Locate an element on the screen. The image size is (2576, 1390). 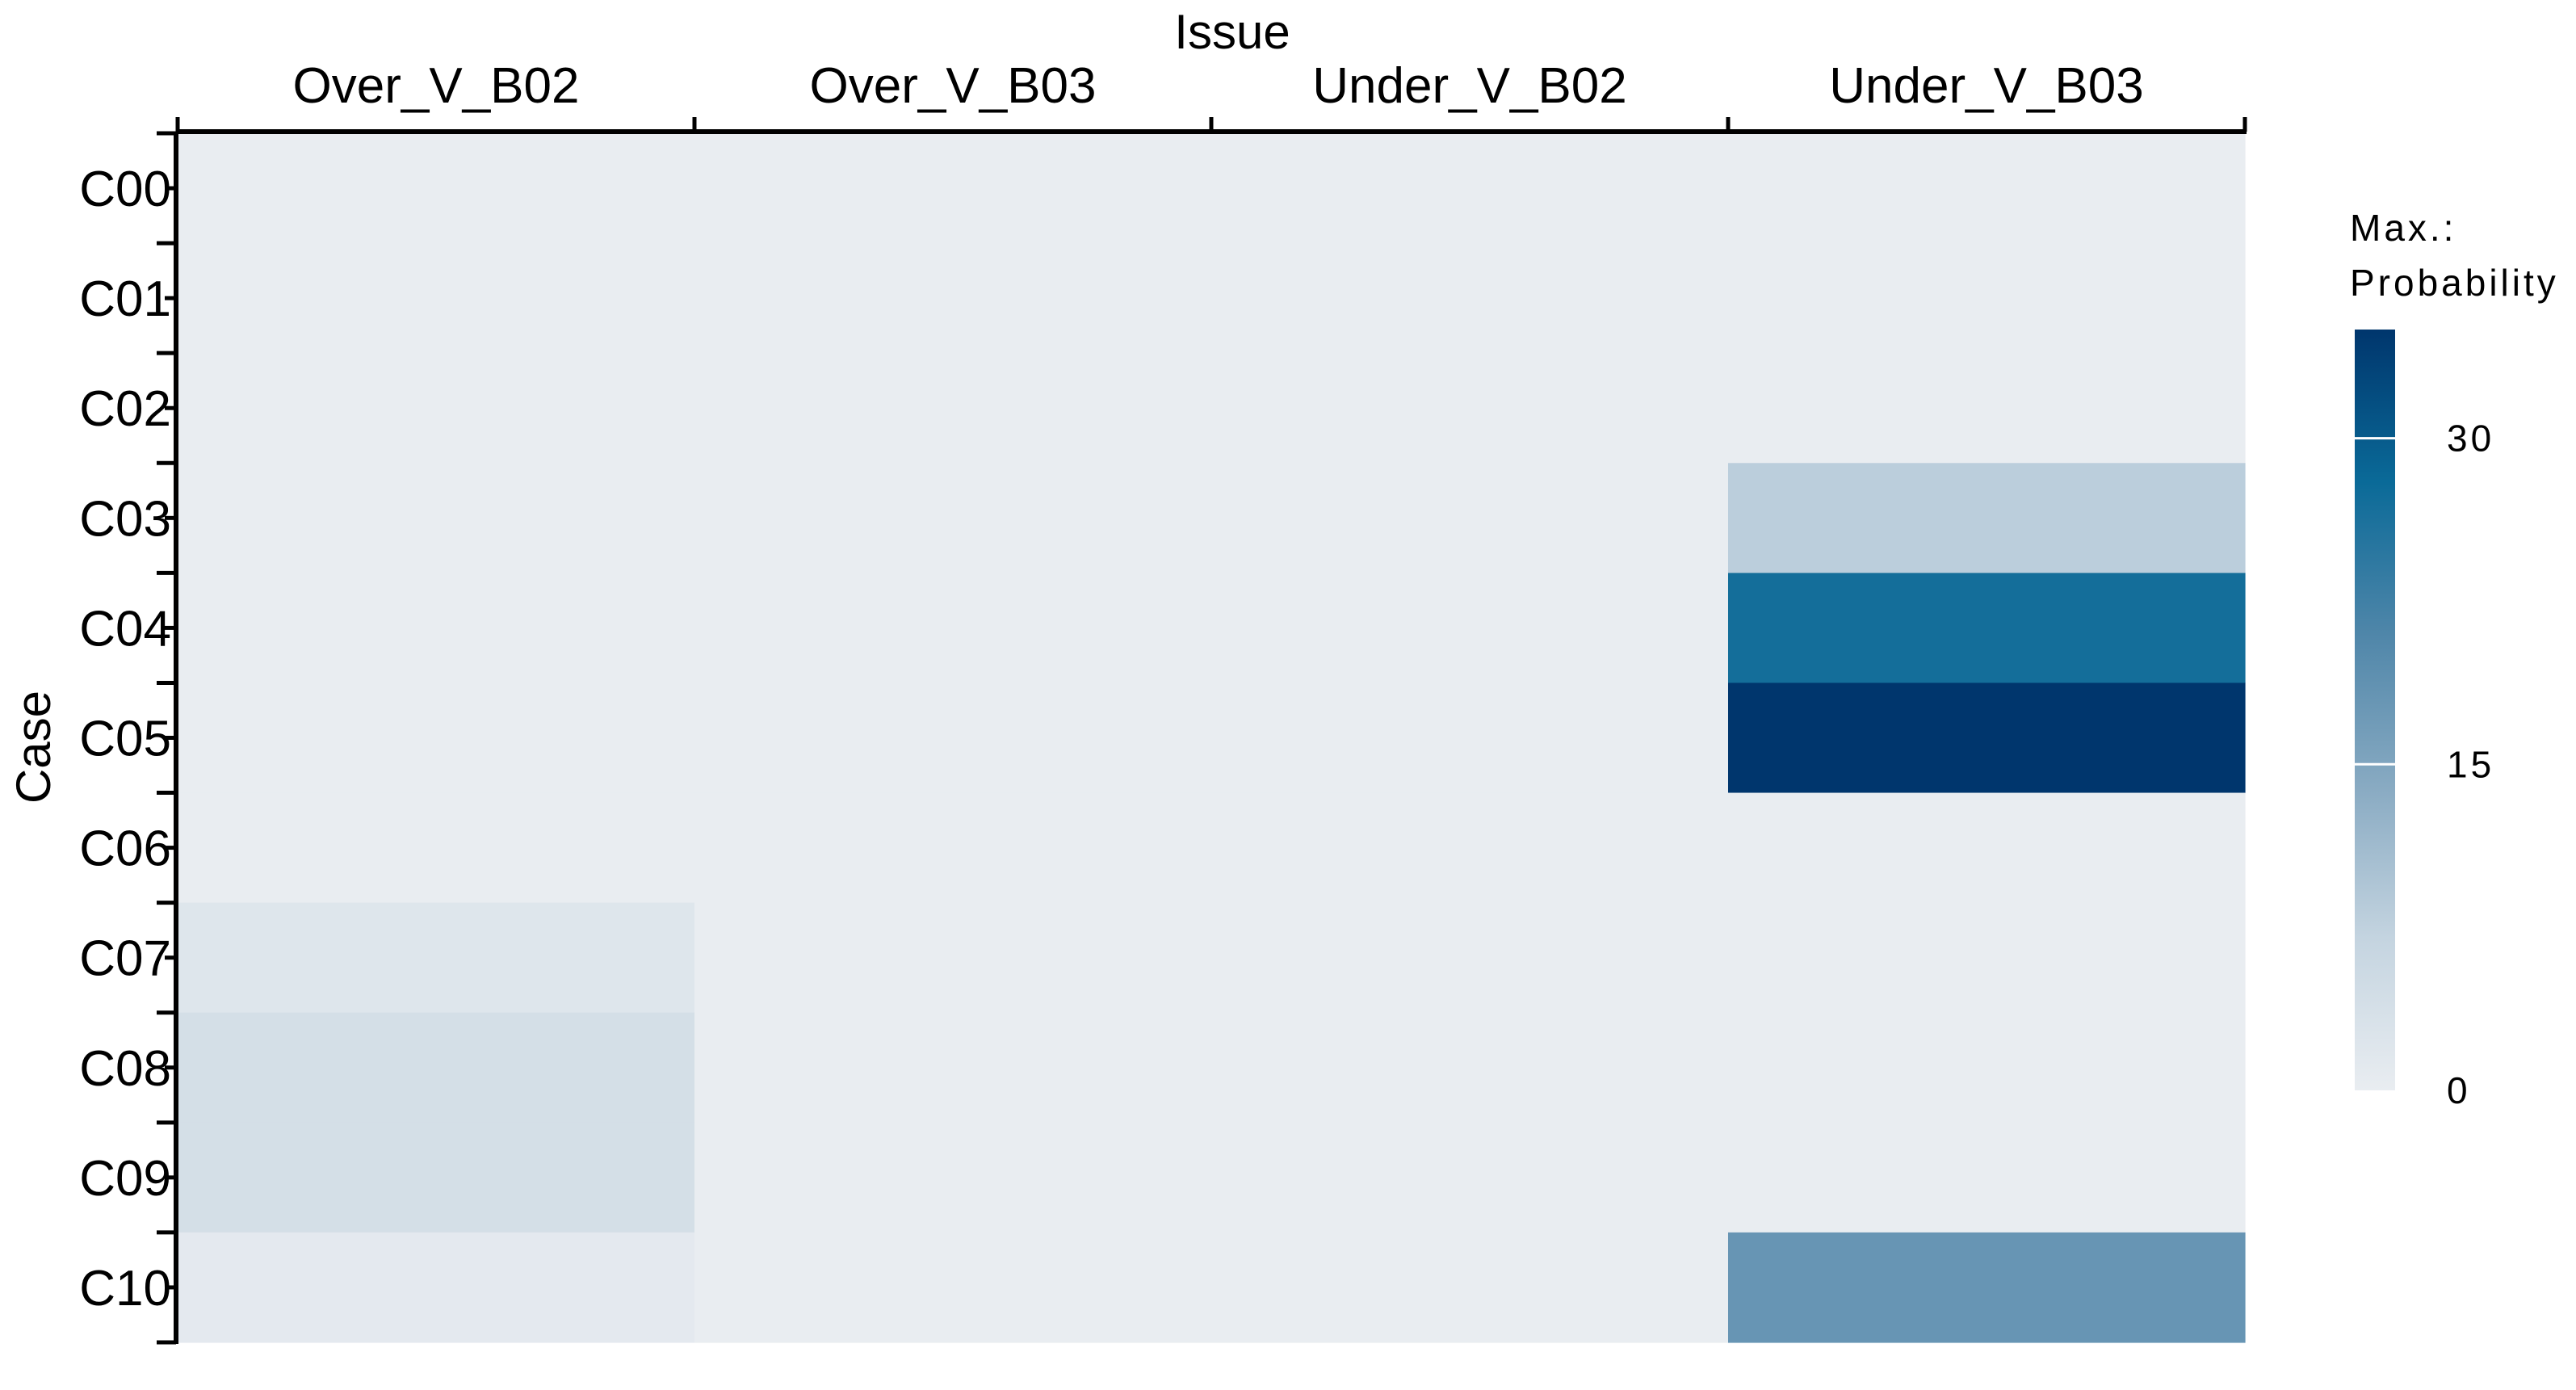
y-tick-label: C08 is located at coordinates (125, 1069).